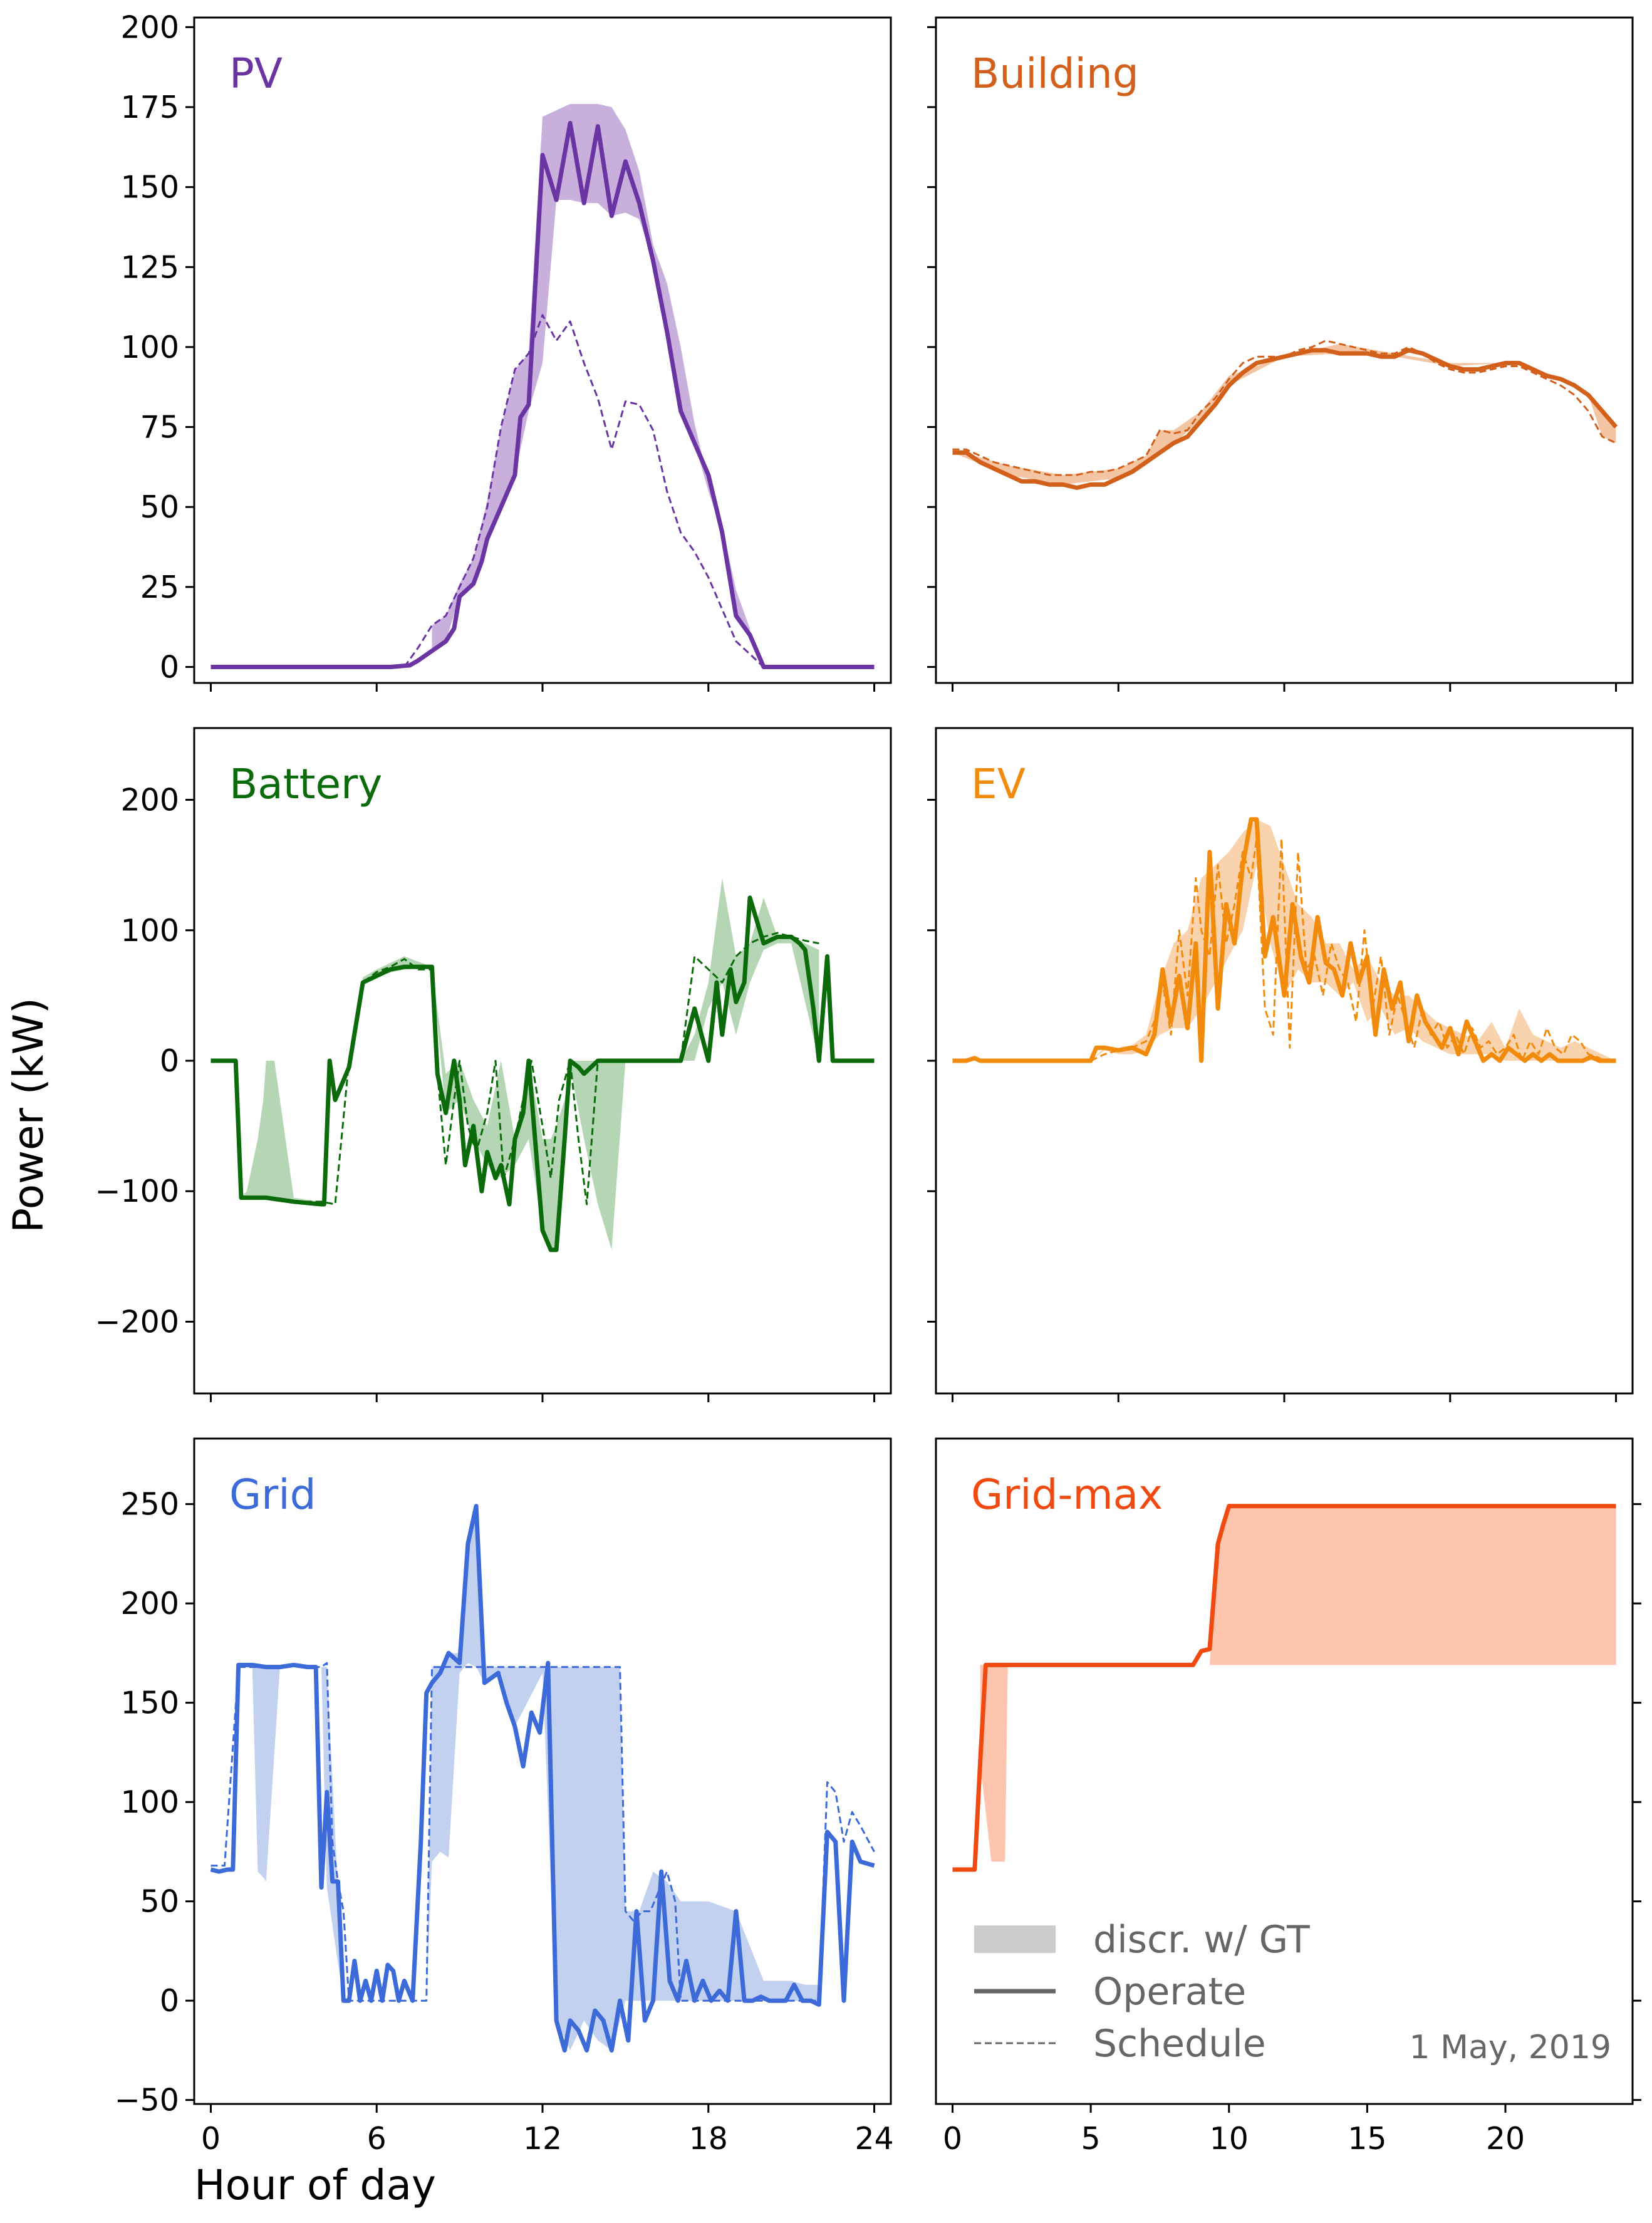 The height and width of the screenshot is (2223, 1652). I want to click on x-tick-label: 12, so click(542, 2139).